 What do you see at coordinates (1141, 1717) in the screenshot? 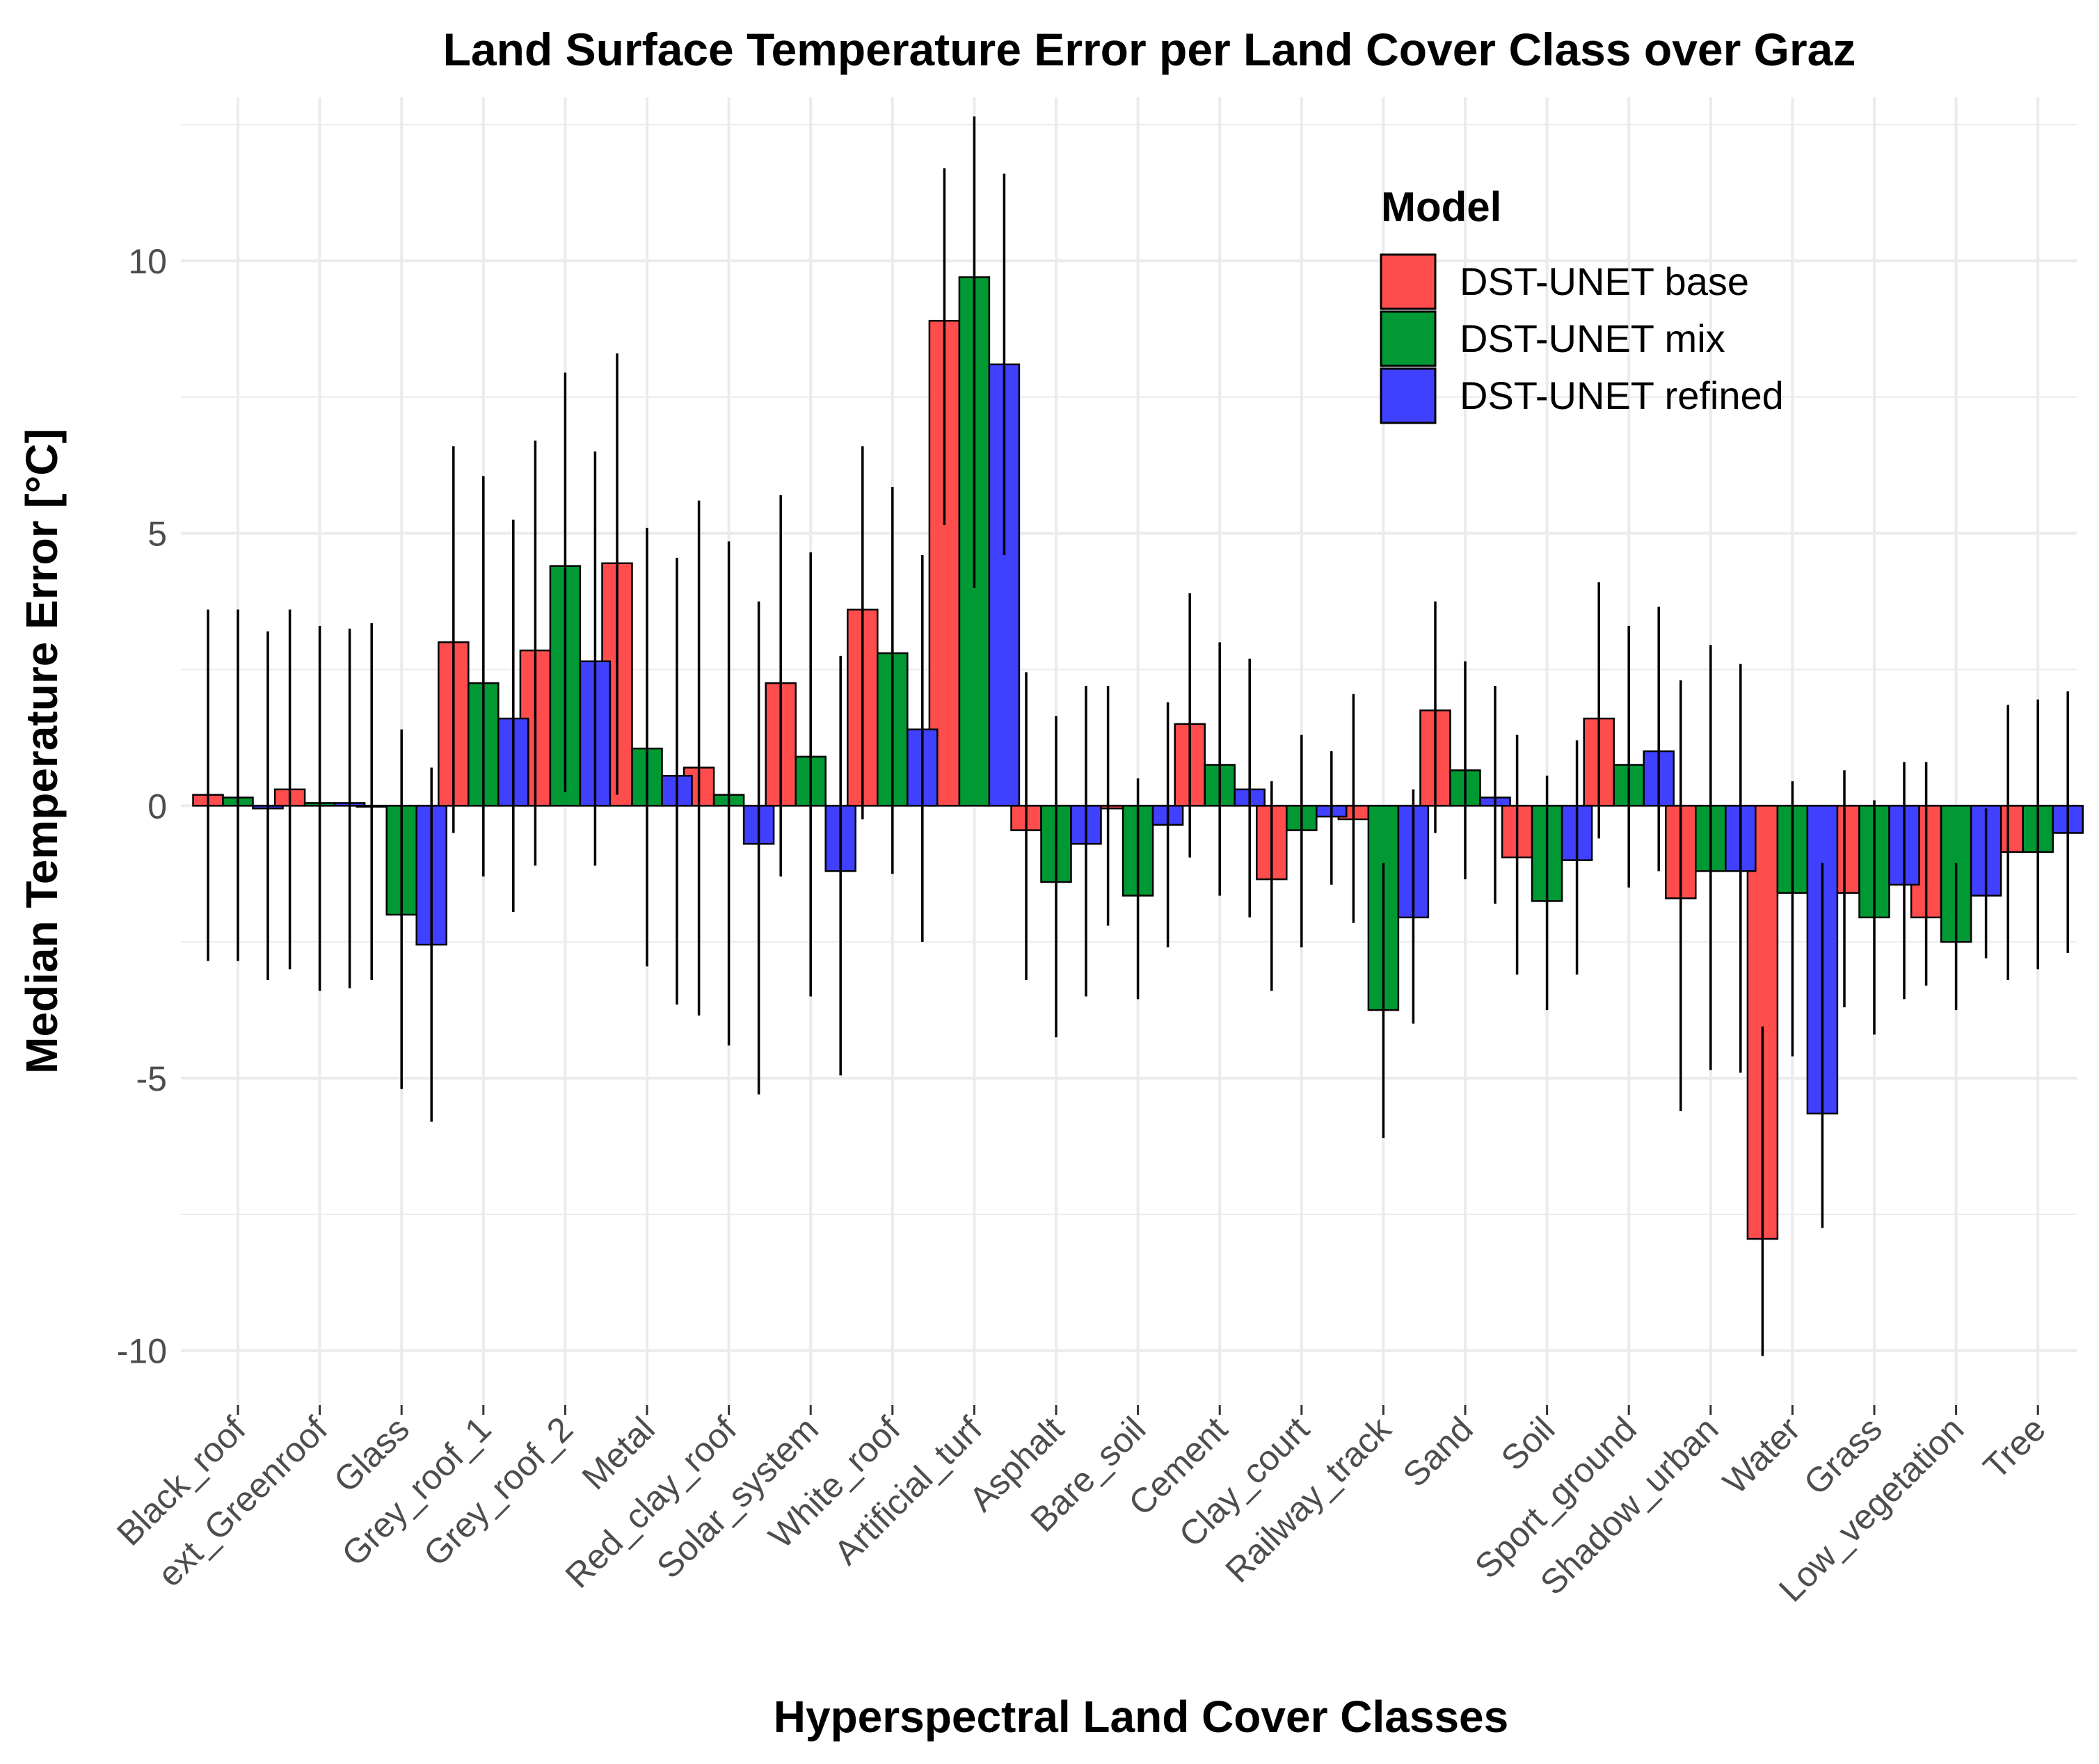
I see `x-axis-title: Hyperspectral Land Cover Classes` at bounding box center [1141, 1717].